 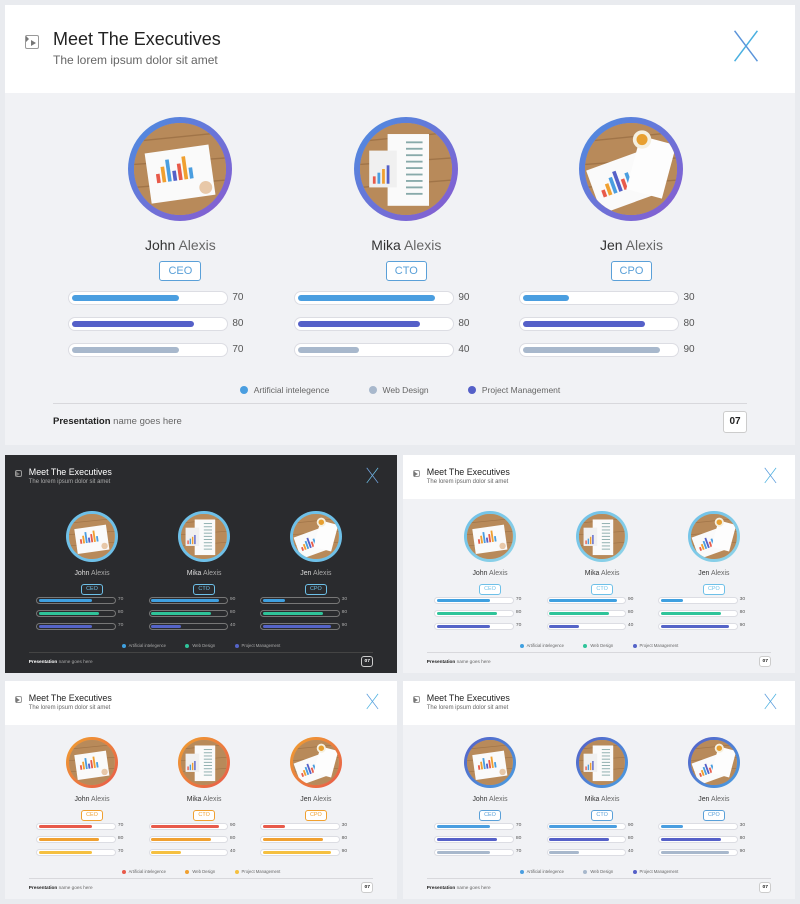 I want to click on skill-bars: 70 80 70, so click(x=178, y=330).